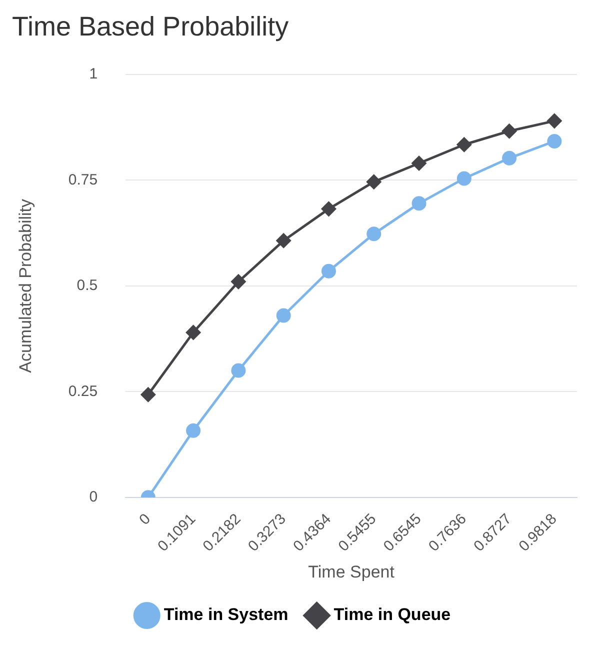  Describe the element at coordinates (25, 285) in the screenshot. I see `y-axis-title: Acumulated Probability` at that location.